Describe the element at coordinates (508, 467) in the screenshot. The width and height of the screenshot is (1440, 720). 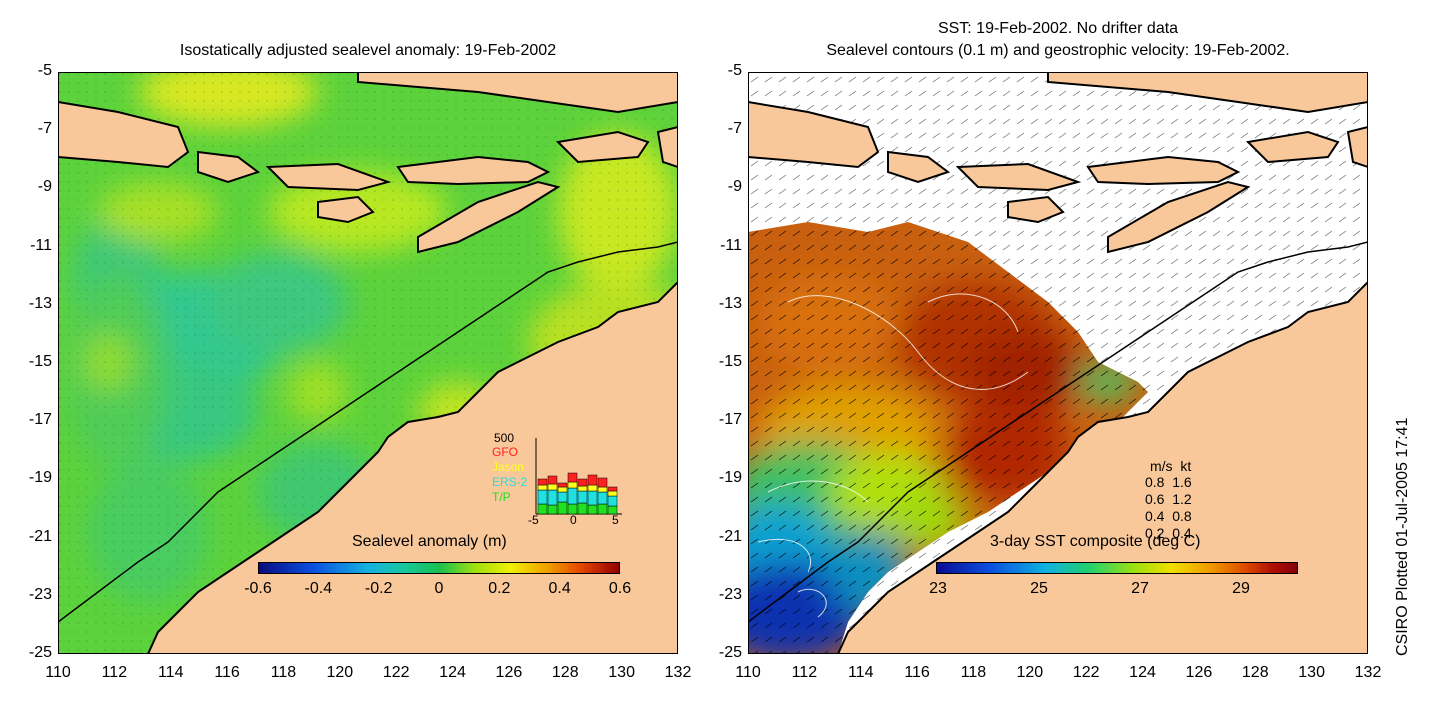
I see `satellite-legend-jason: Jason` at that location.